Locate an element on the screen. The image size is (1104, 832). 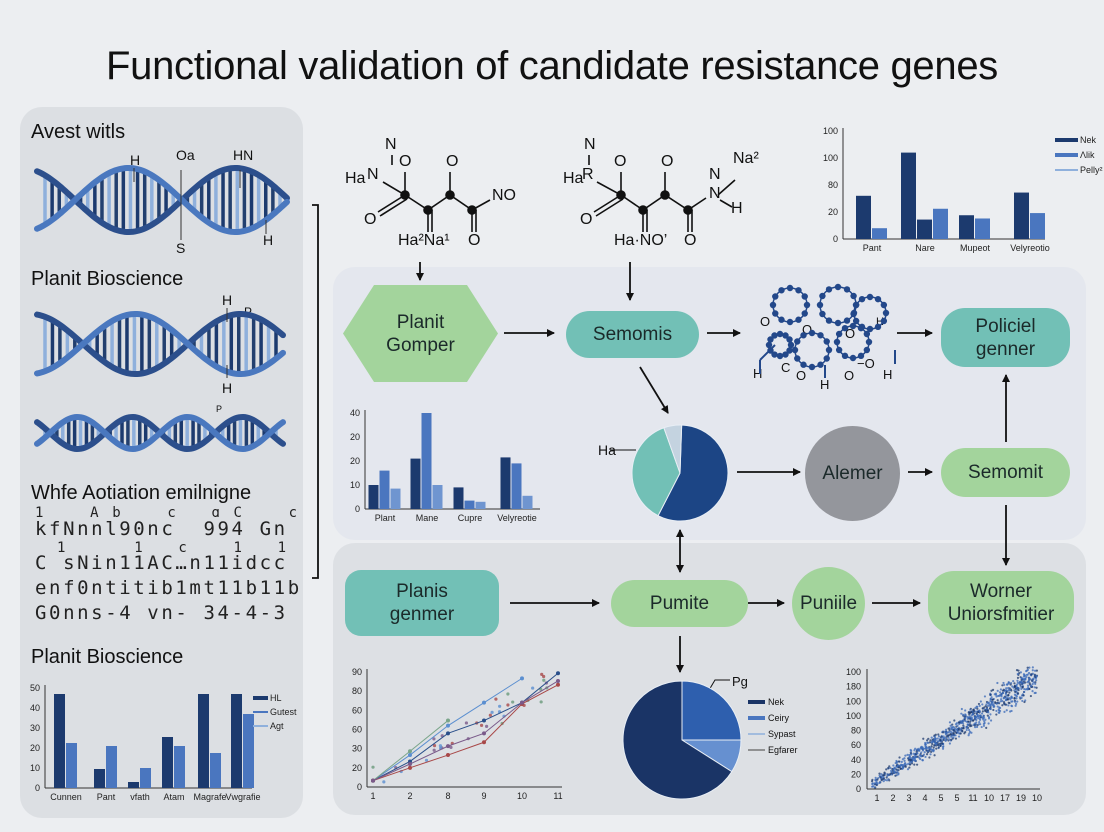
x-tick-label: Velyreotio is located at coordinates (1030, 248).